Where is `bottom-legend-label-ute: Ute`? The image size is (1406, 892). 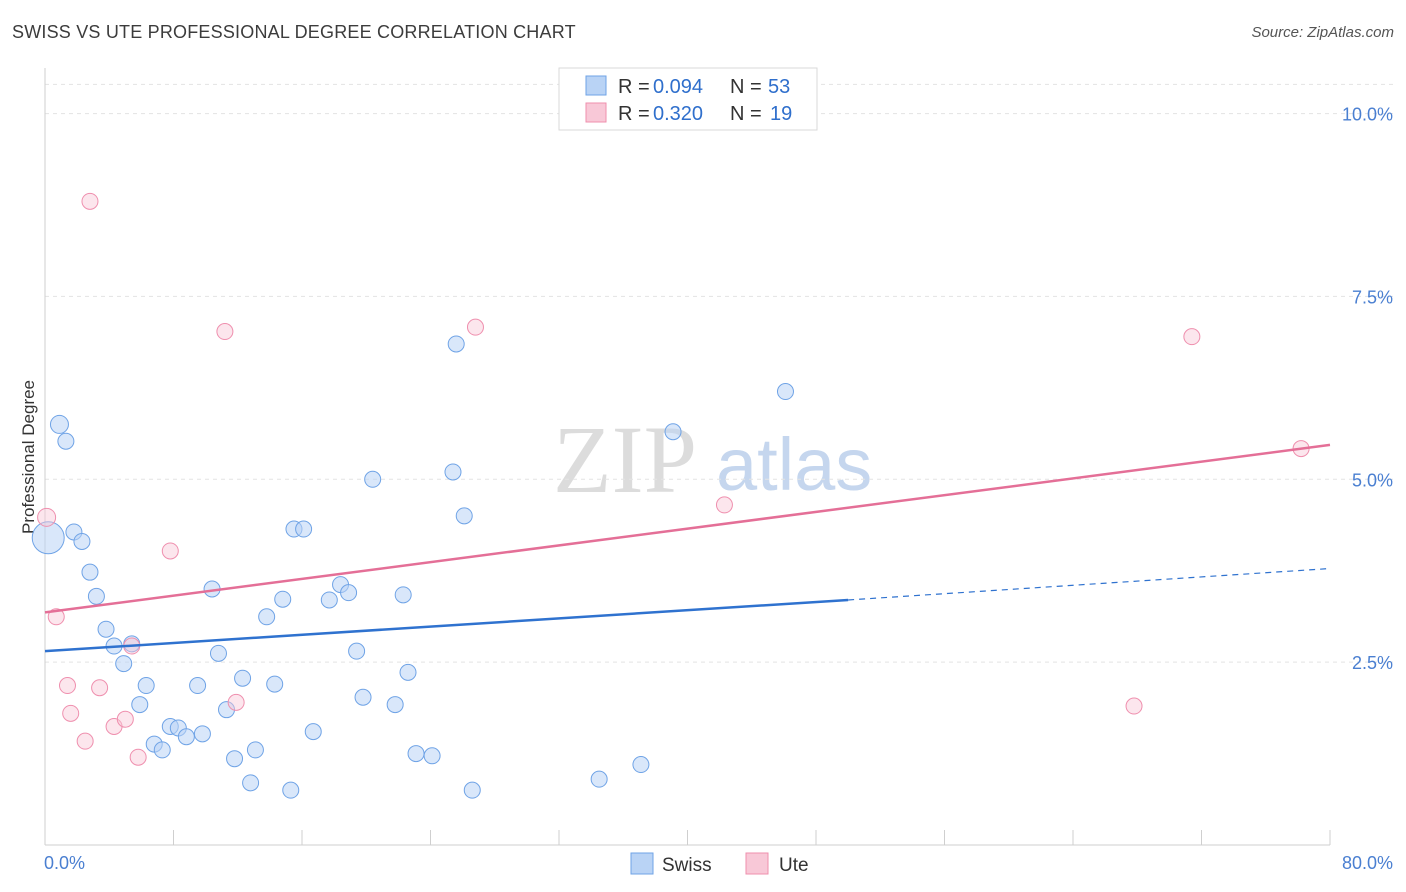 bottom-legend-label-ute: Ute is located at coordinates (794, 865).